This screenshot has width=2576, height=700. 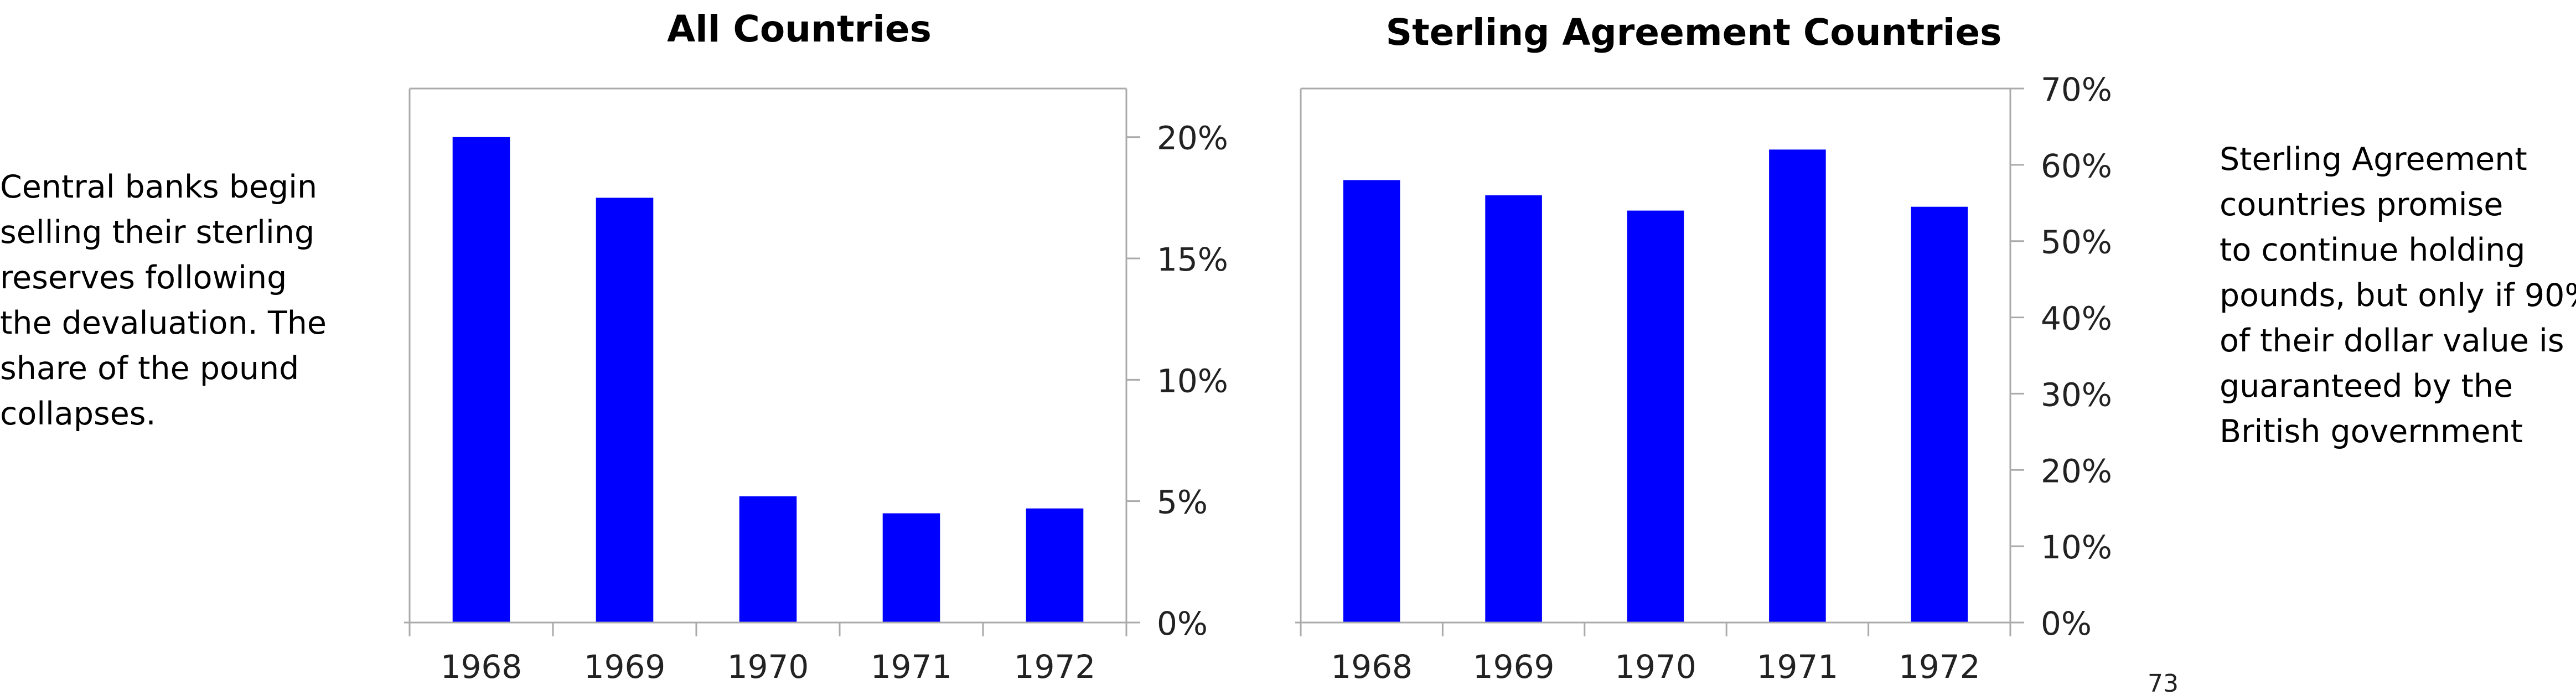 I want to click on y-tick-label: 5%, so click(x=1182, y=503).